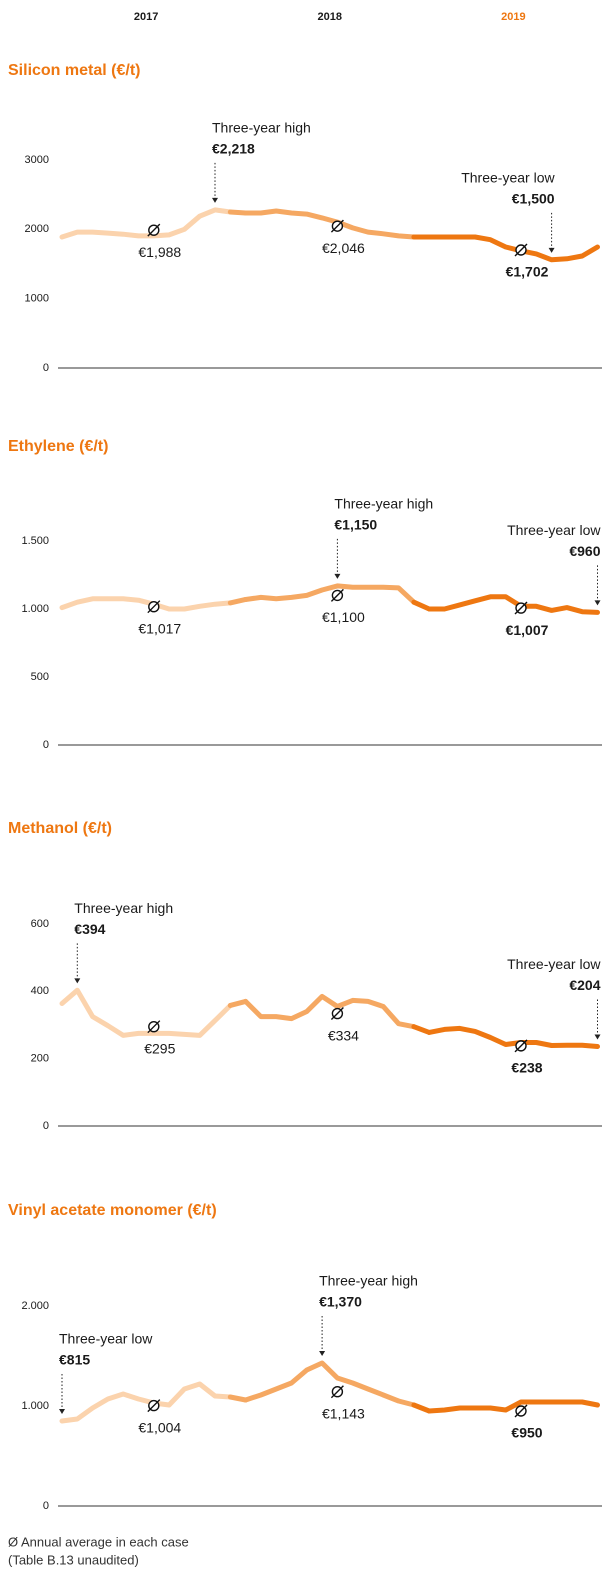 Image resolution: width=602 pixels, height=1579 pixels. What do you see at coordinates (340, 1302) in the screenshot?
I see `extreme-value: €1,370` at bounding box center [340, 1302].